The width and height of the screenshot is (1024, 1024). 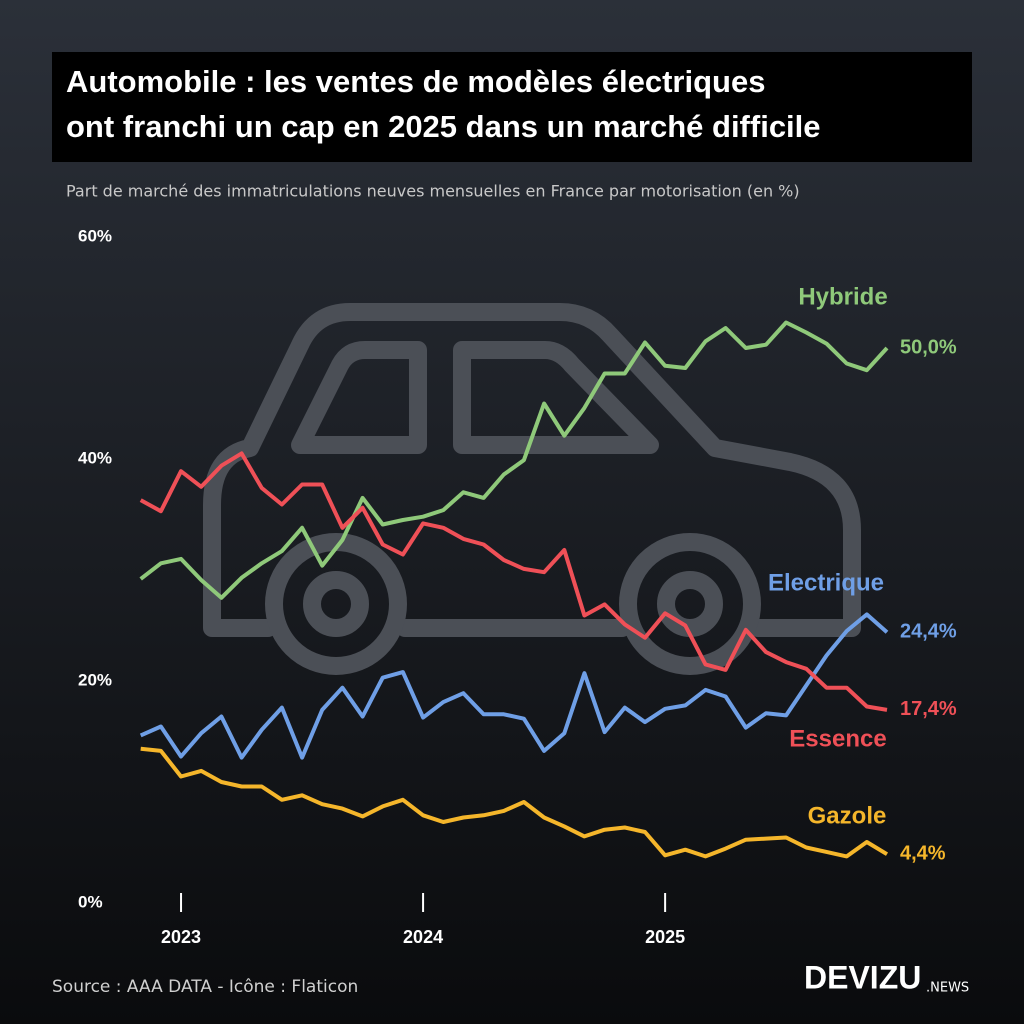 I want to click on value-label: 24,4%, so click(x=928, y=631).